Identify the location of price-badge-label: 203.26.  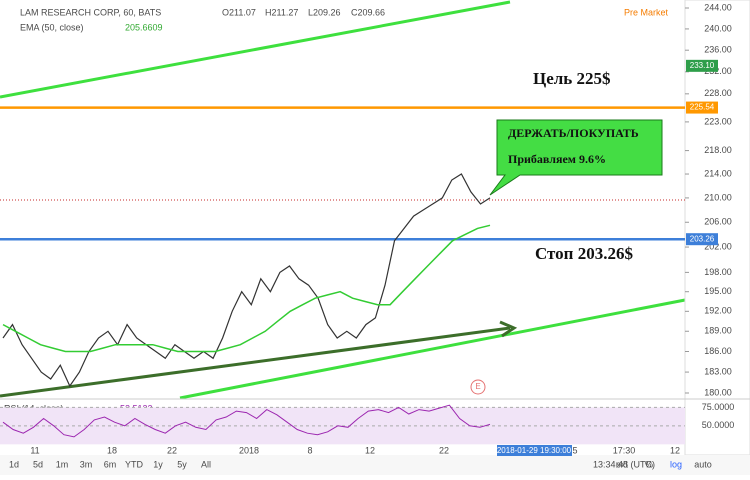
(702, 238).